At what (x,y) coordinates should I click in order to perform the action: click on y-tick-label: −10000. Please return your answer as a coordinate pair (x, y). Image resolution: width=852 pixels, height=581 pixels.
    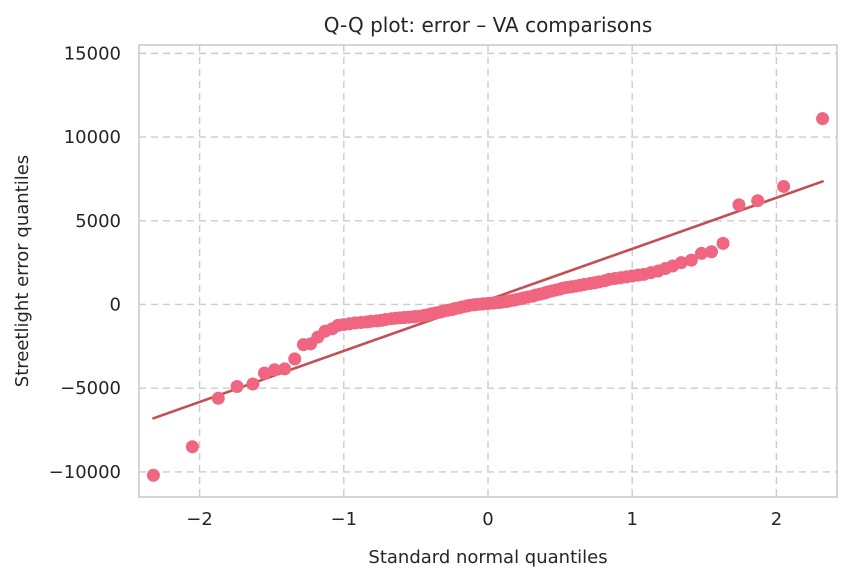
    Looking at the image, I should click on (85, 472).